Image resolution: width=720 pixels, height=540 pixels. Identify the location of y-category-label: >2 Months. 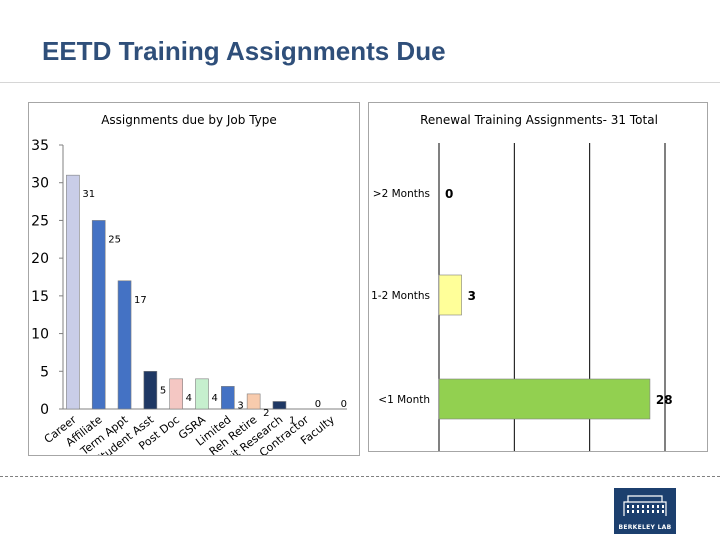
(401, 194).